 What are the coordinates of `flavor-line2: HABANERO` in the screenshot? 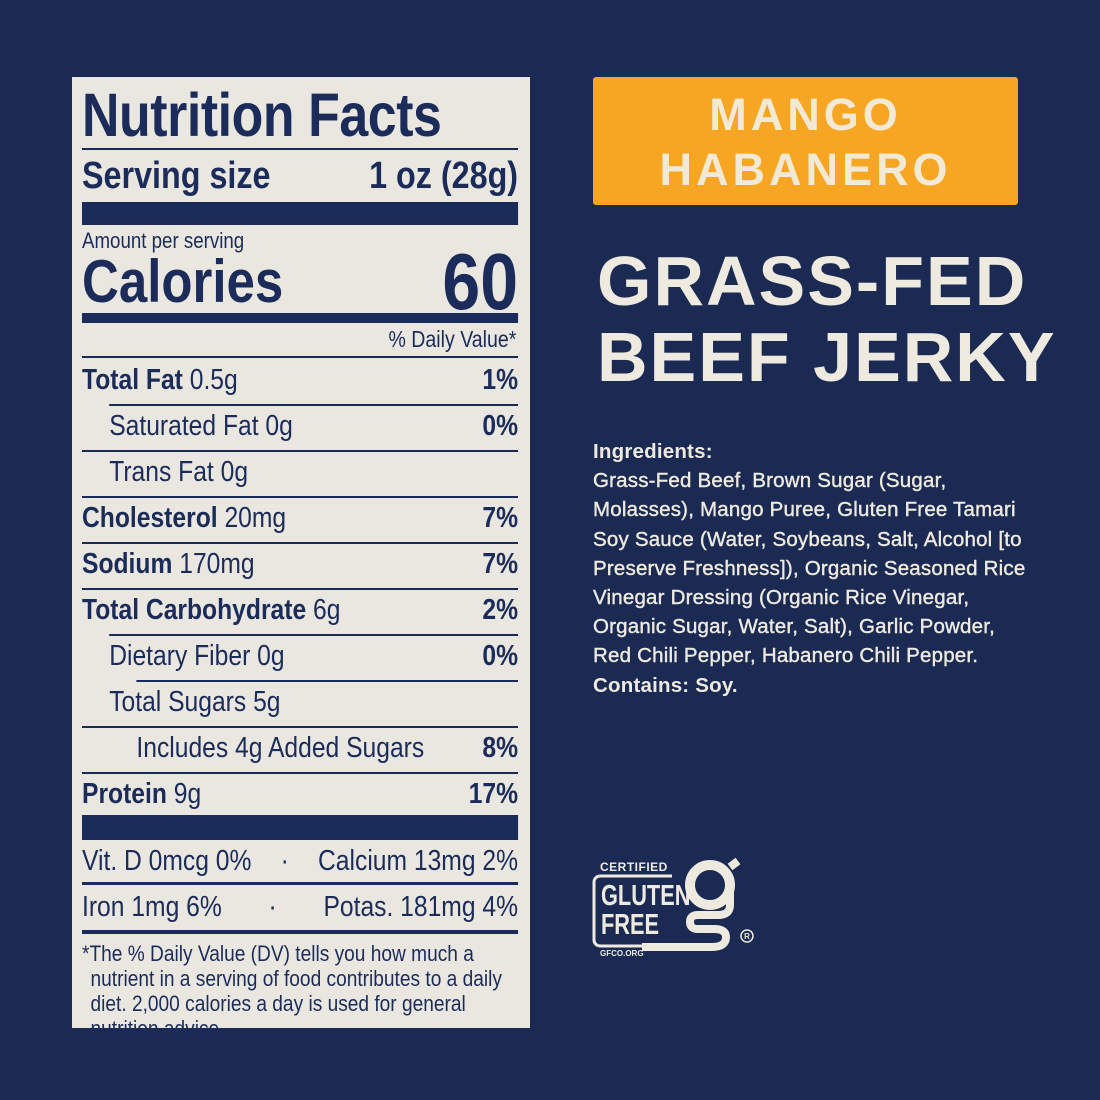 It's located at (805, 169).